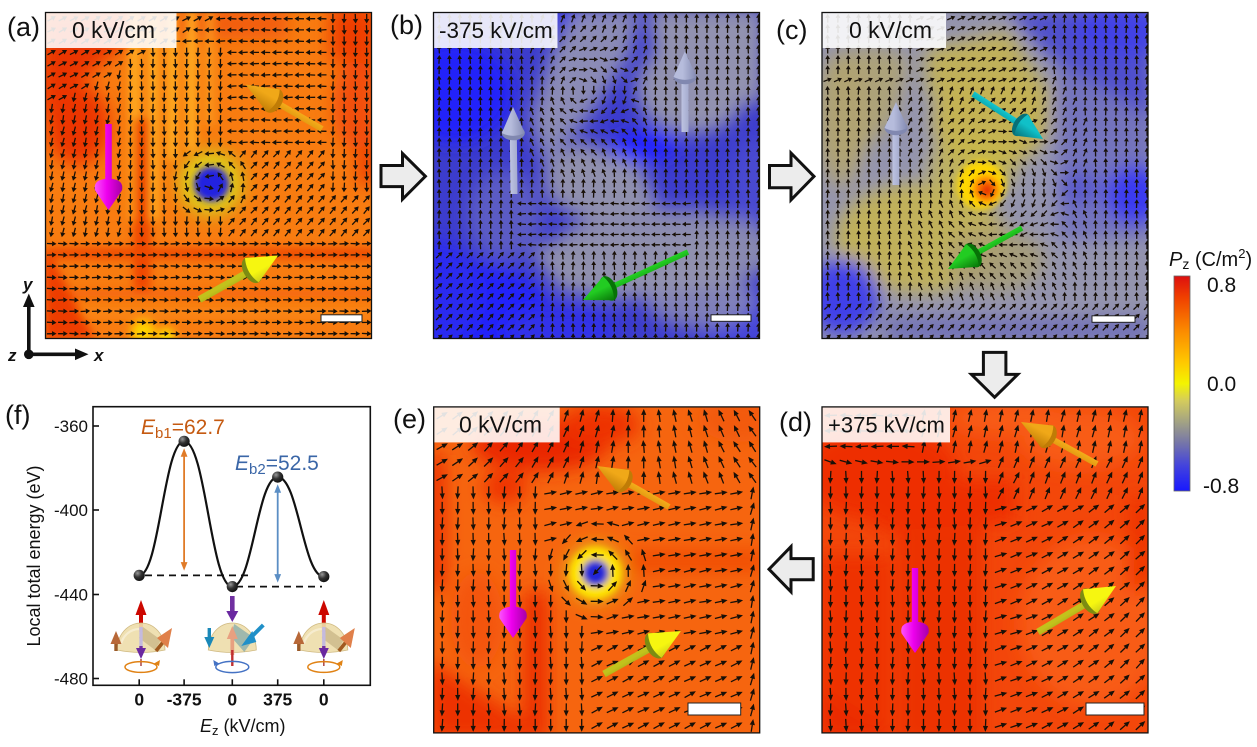 The height and width of the screenshot is (747, 1257). What do you see at coordinates (496, 30) in the screenshot?
I see `svg-text: -375 kV/cm` at bounding box center [496, 30].